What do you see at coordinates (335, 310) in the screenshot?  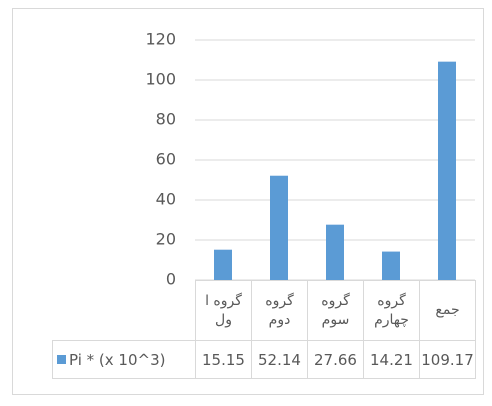 I see `category-cell: گروه سوم` at bounding box center [335, 310].